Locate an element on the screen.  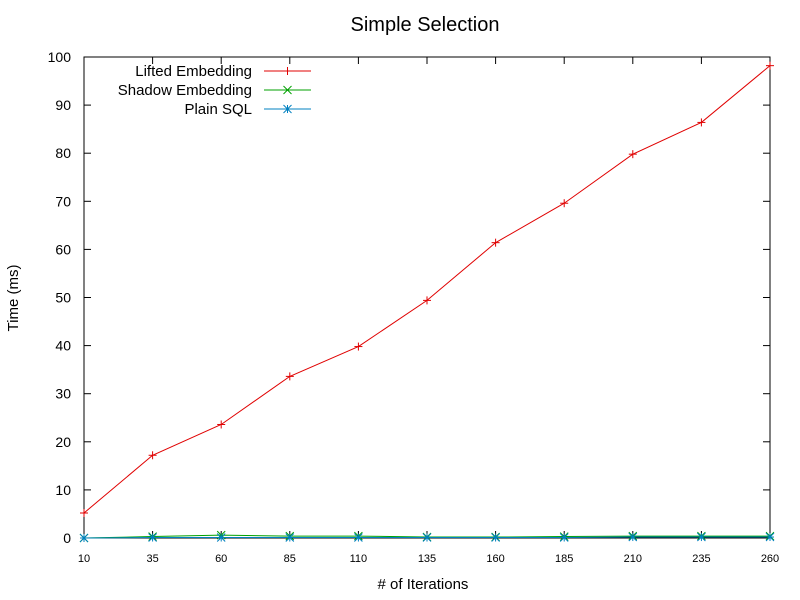
legend-label: Shadow Embedding is located at coordinates (185, 90).